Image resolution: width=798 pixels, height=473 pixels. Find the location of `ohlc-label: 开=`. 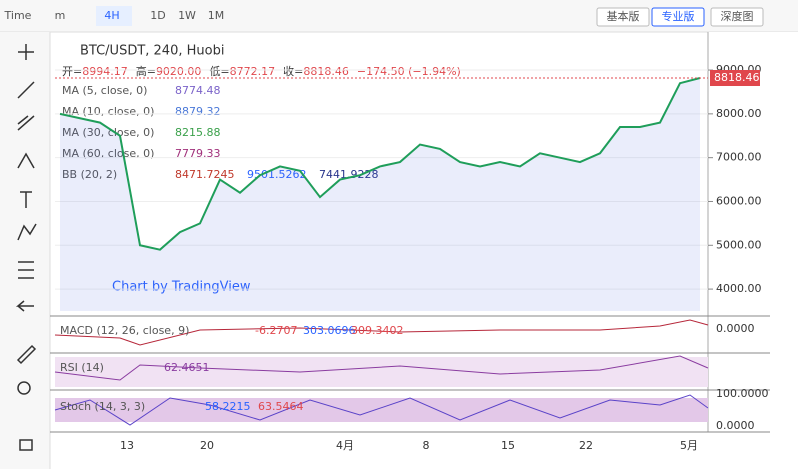

ohlc-label: 开= is located at coordinates (72, 71).